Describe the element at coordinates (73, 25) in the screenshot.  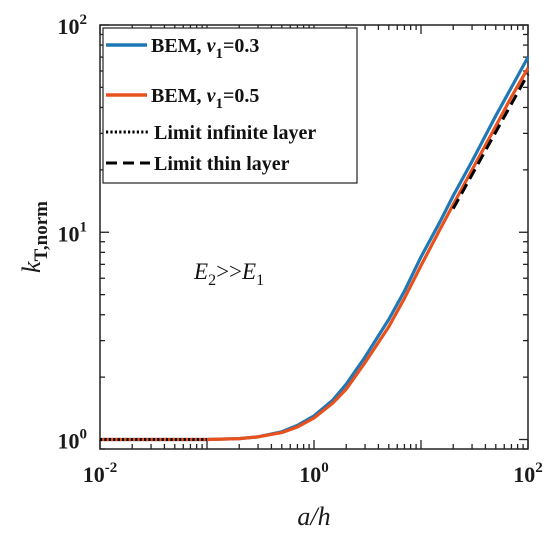
I see `y-tick-label: 10²` at that location.